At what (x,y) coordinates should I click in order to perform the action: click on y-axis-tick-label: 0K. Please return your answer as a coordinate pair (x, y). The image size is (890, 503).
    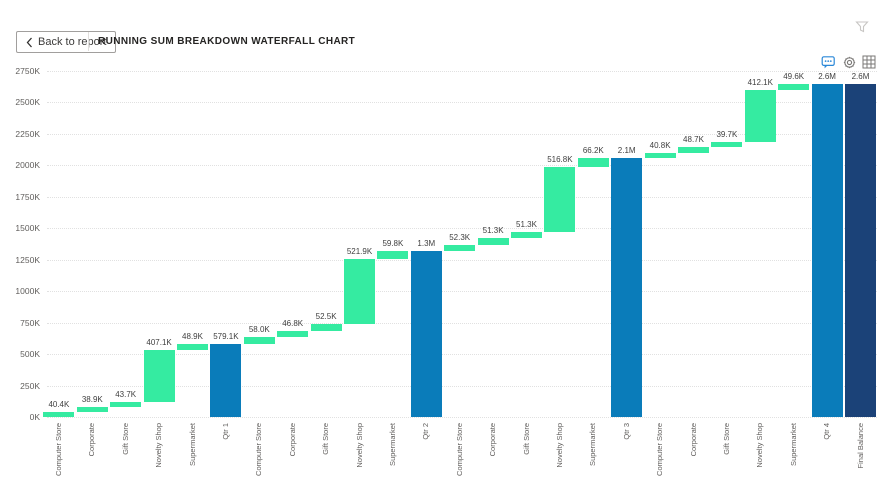
    Looking at the image, I should click on (20, 417).